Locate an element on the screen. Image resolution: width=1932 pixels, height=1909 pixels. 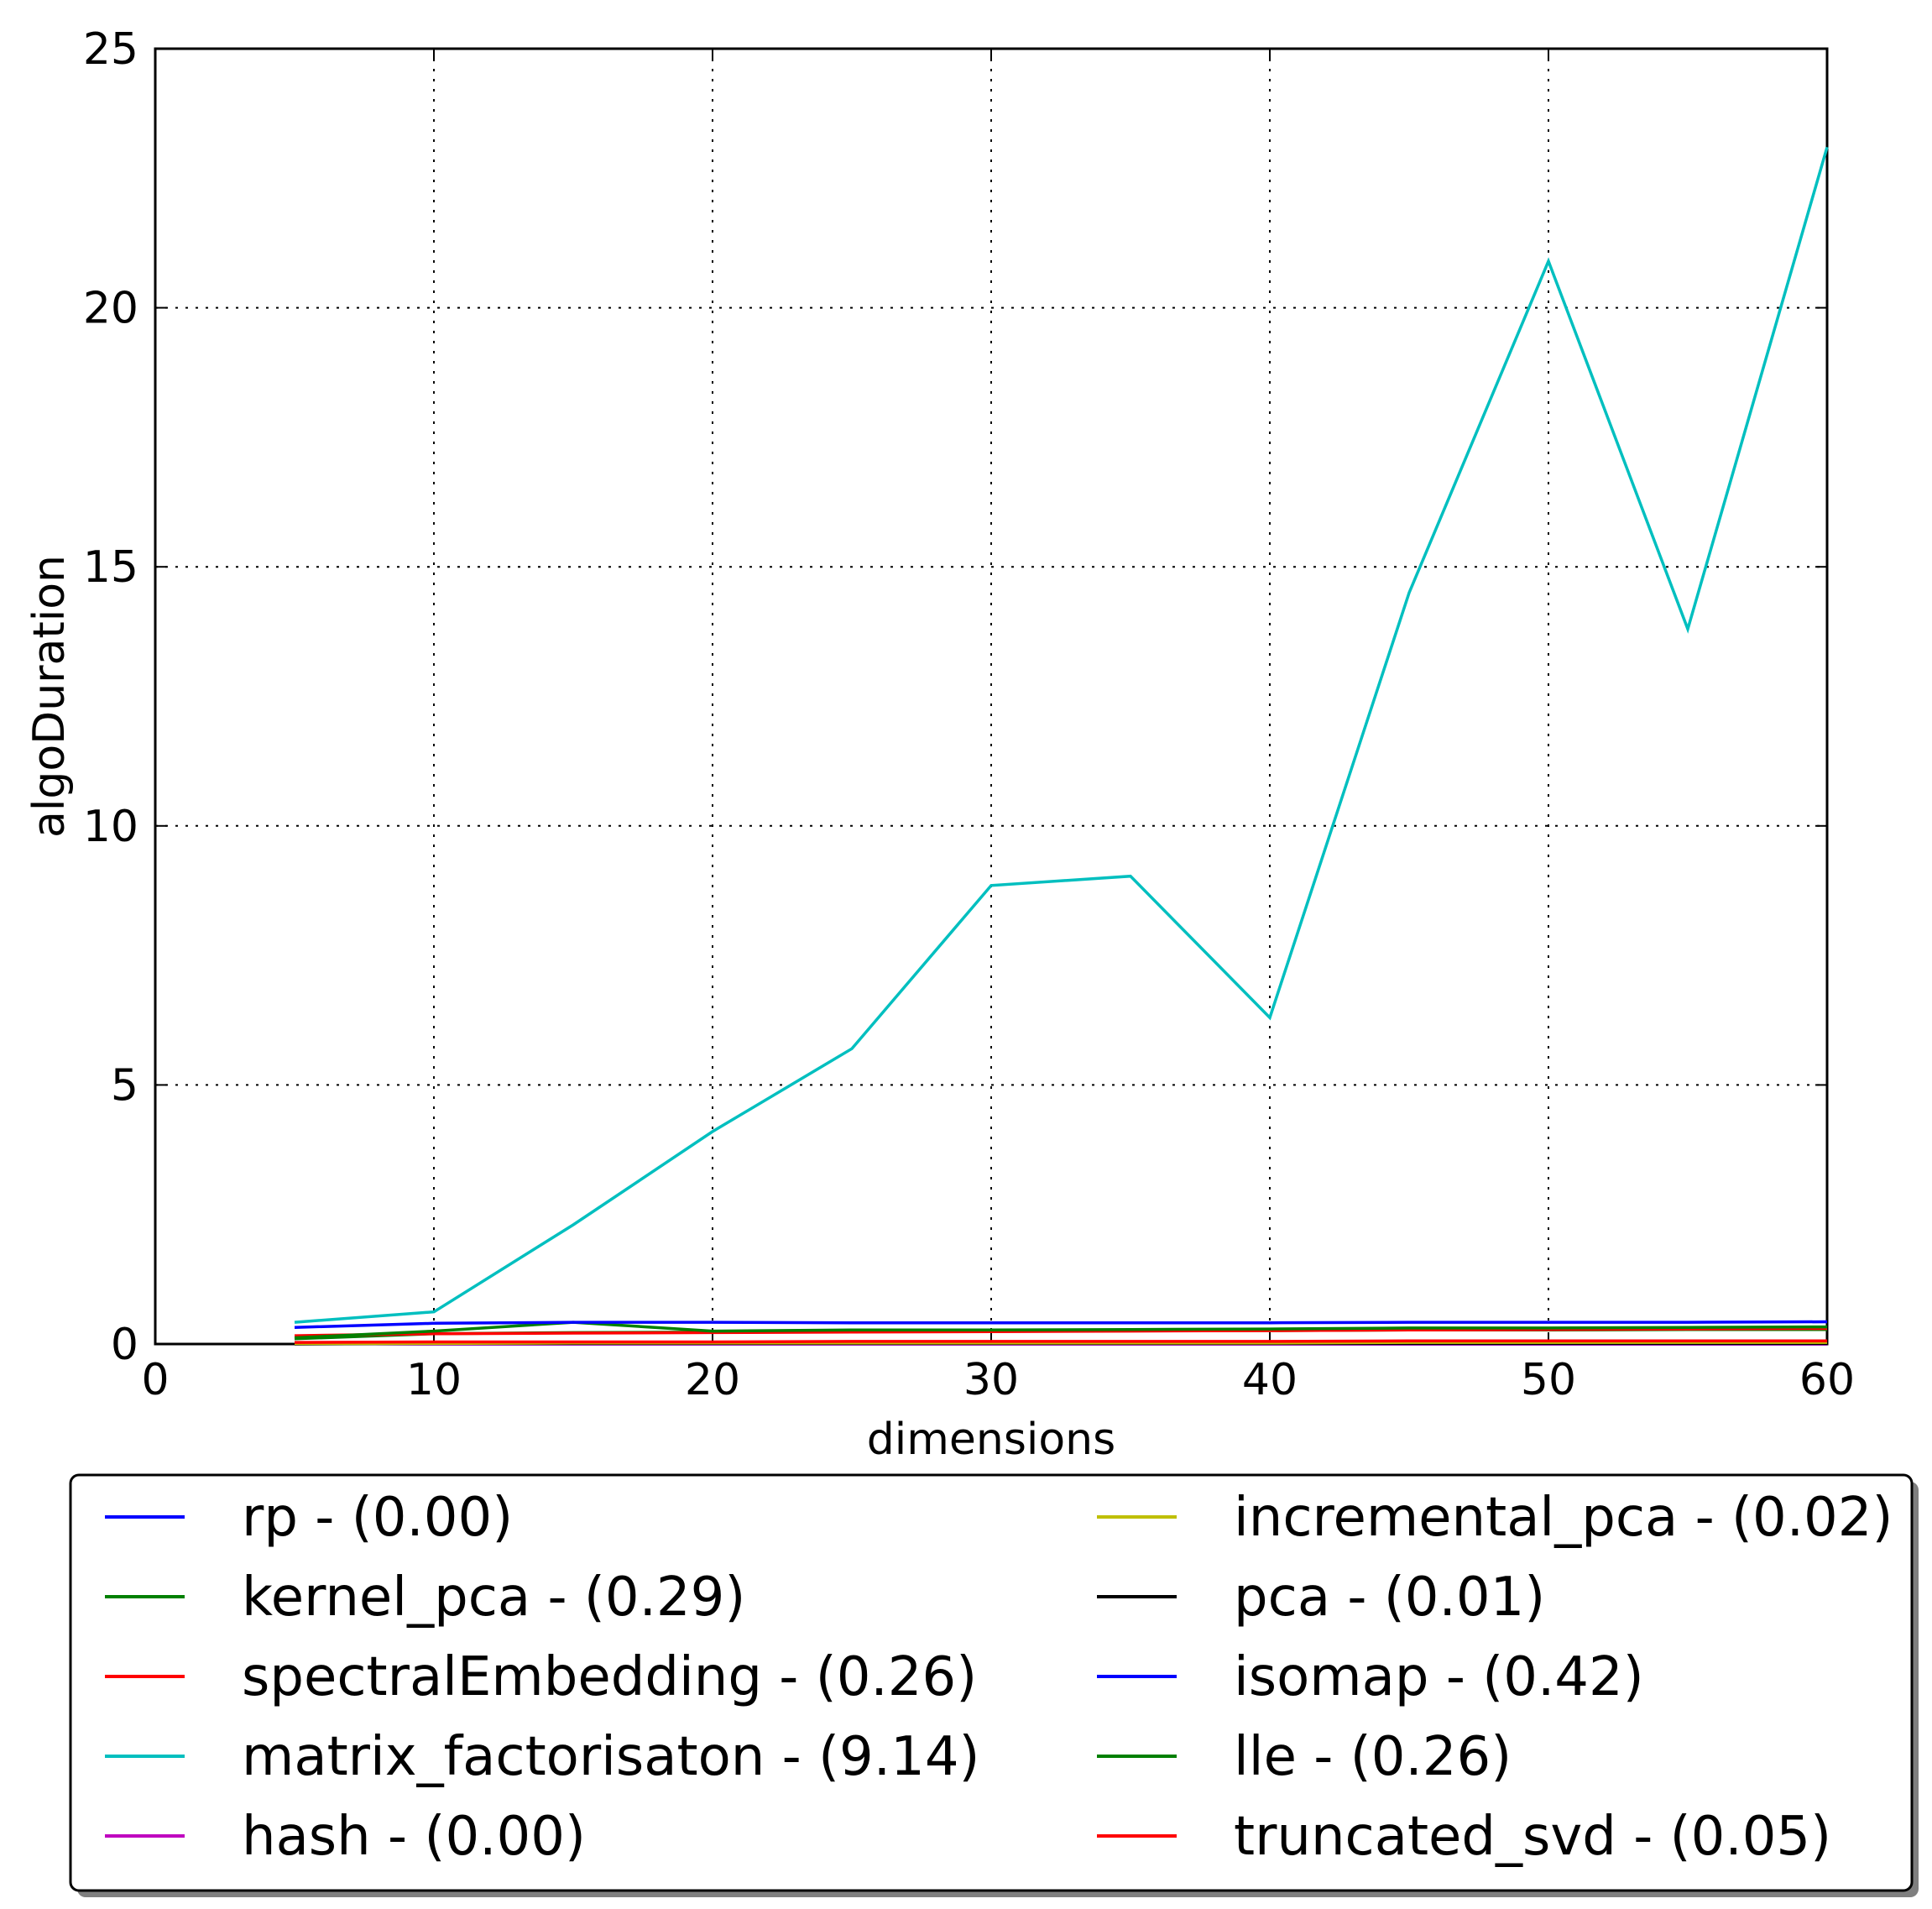
y-axis-label: algoDuration is located at coordinates (49, 697).